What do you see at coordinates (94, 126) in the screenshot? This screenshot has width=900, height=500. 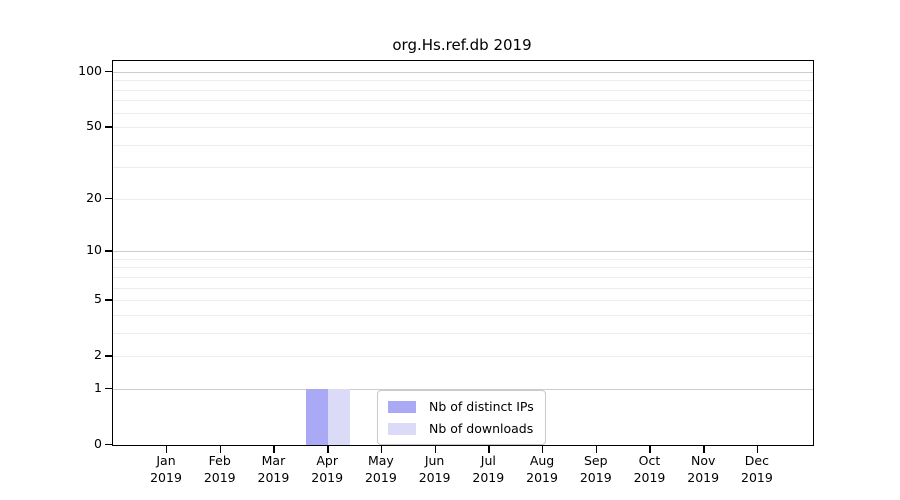 I see `y-axis-tick-label: 50` at bounding box center [94, 126].